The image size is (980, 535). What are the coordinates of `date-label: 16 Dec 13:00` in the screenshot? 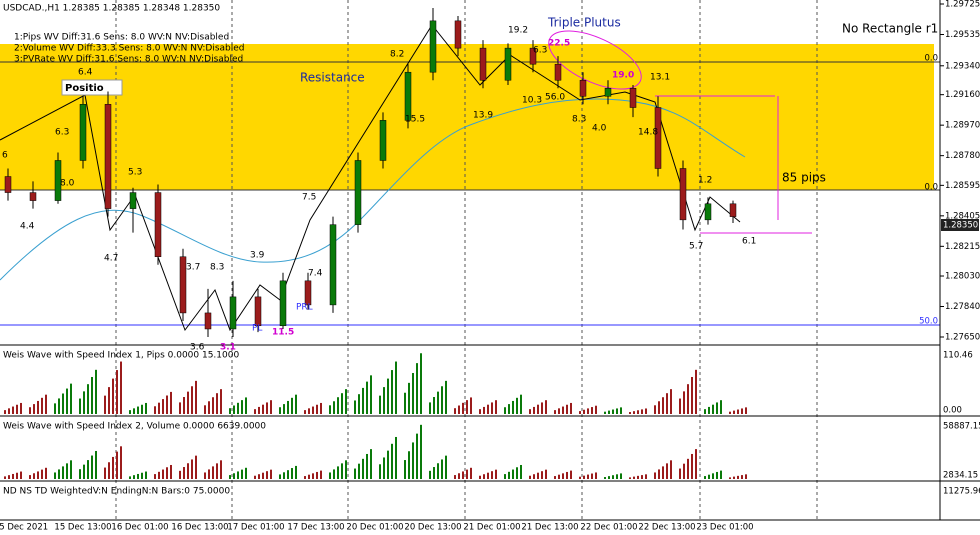 It's located at (199, 528).